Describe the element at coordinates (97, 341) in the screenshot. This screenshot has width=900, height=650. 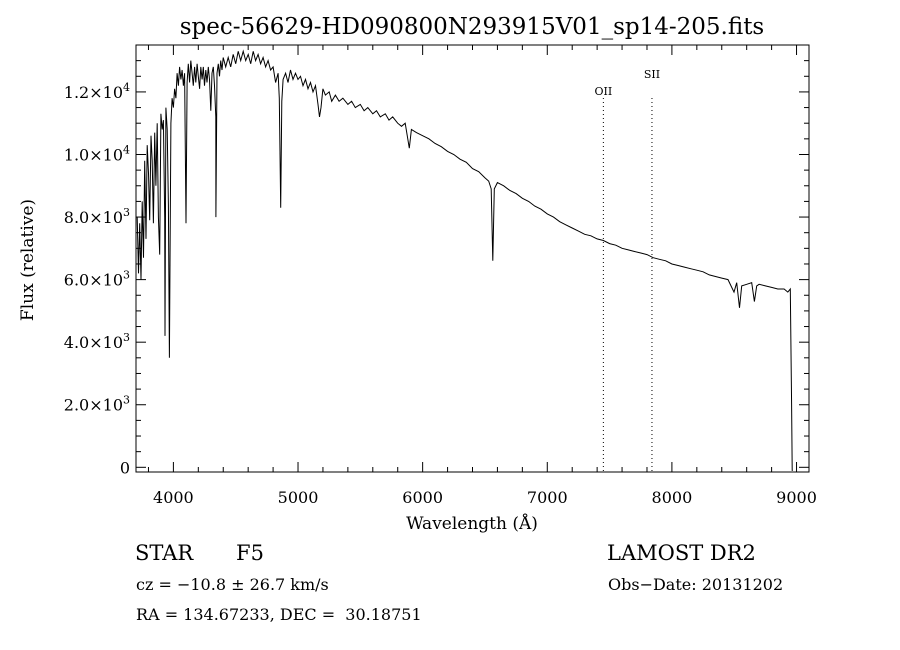
I see `y-tick-label: 4.0×10³` at that location.